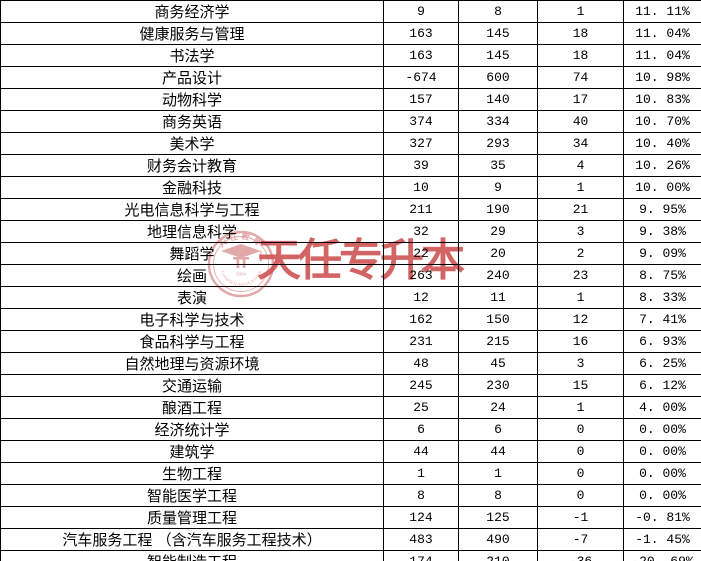 The width and height of the screenshot is (701, 561). I want to click on diff-cell: 12, so click(580, 319).